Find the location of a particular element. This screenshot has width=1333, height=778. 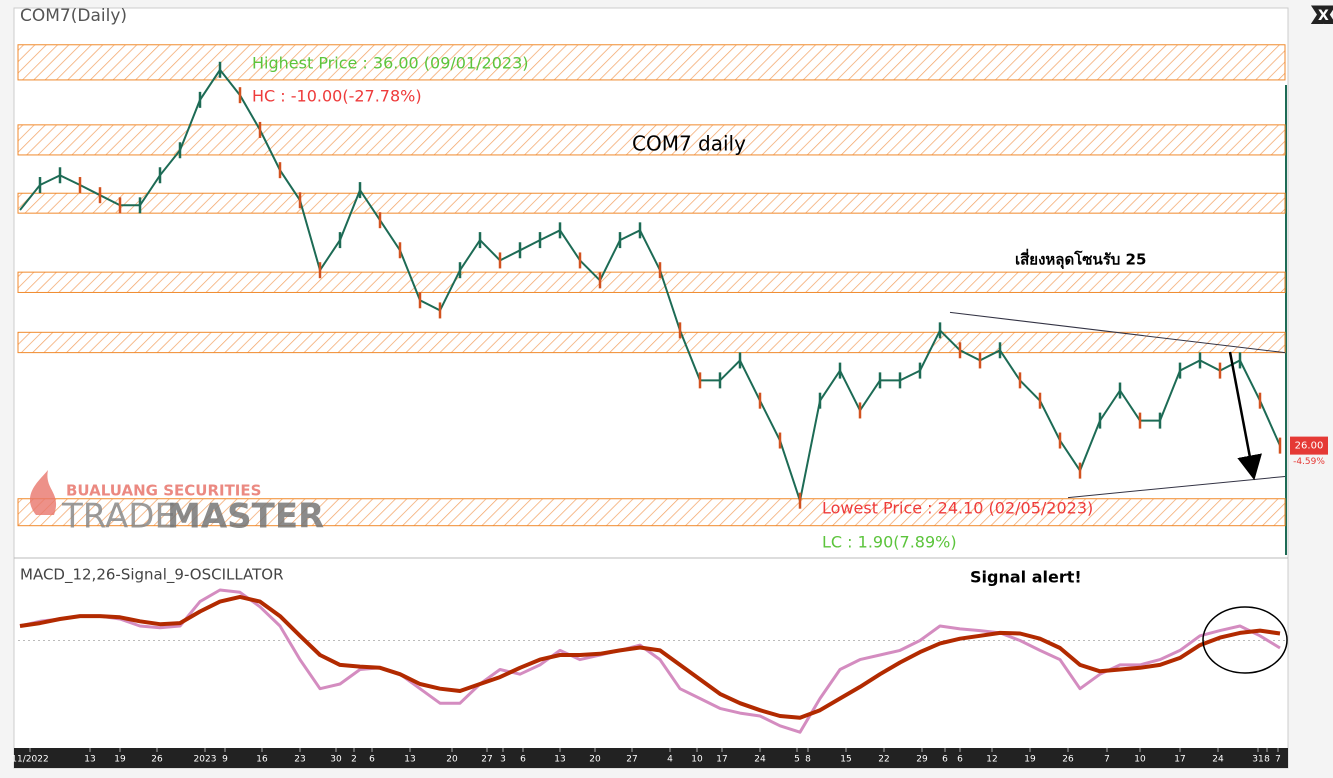

x-tick-label: 31 is located at coordinates (1257, 760).